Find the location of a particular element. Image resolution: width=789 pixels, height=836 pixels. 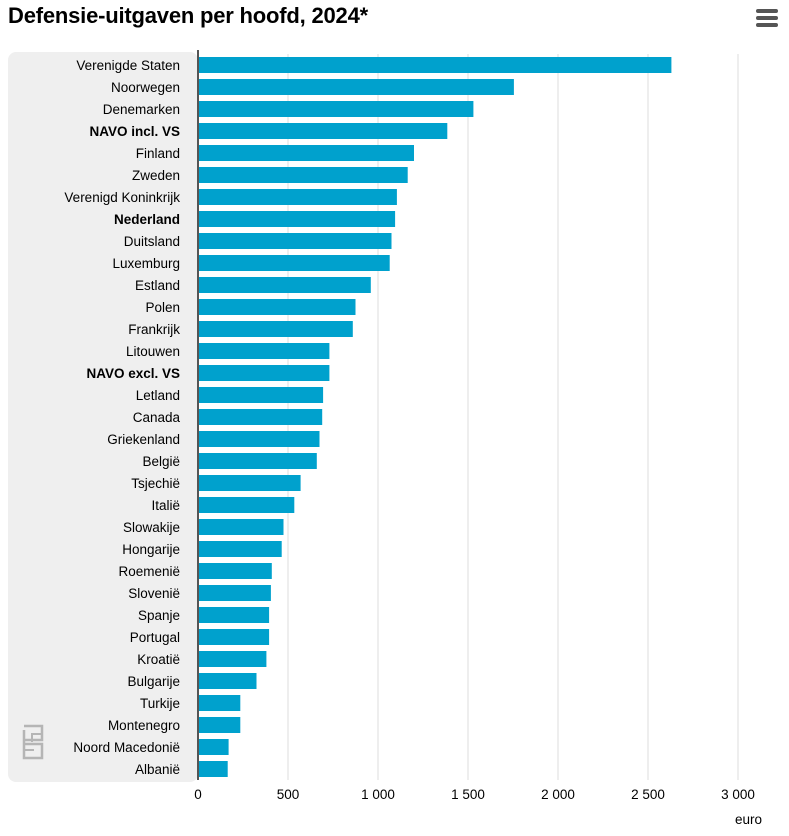

category-label: Slovenië is located at coordinates (154, 593).